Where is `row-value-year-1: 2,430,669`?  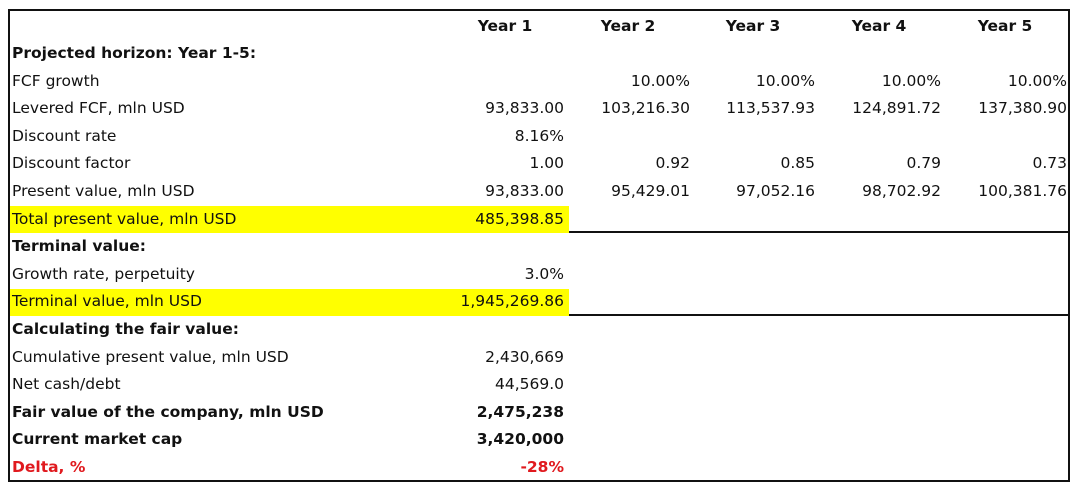
row-value-year-1: 2,430,669 is located at coordinates (524, 356).